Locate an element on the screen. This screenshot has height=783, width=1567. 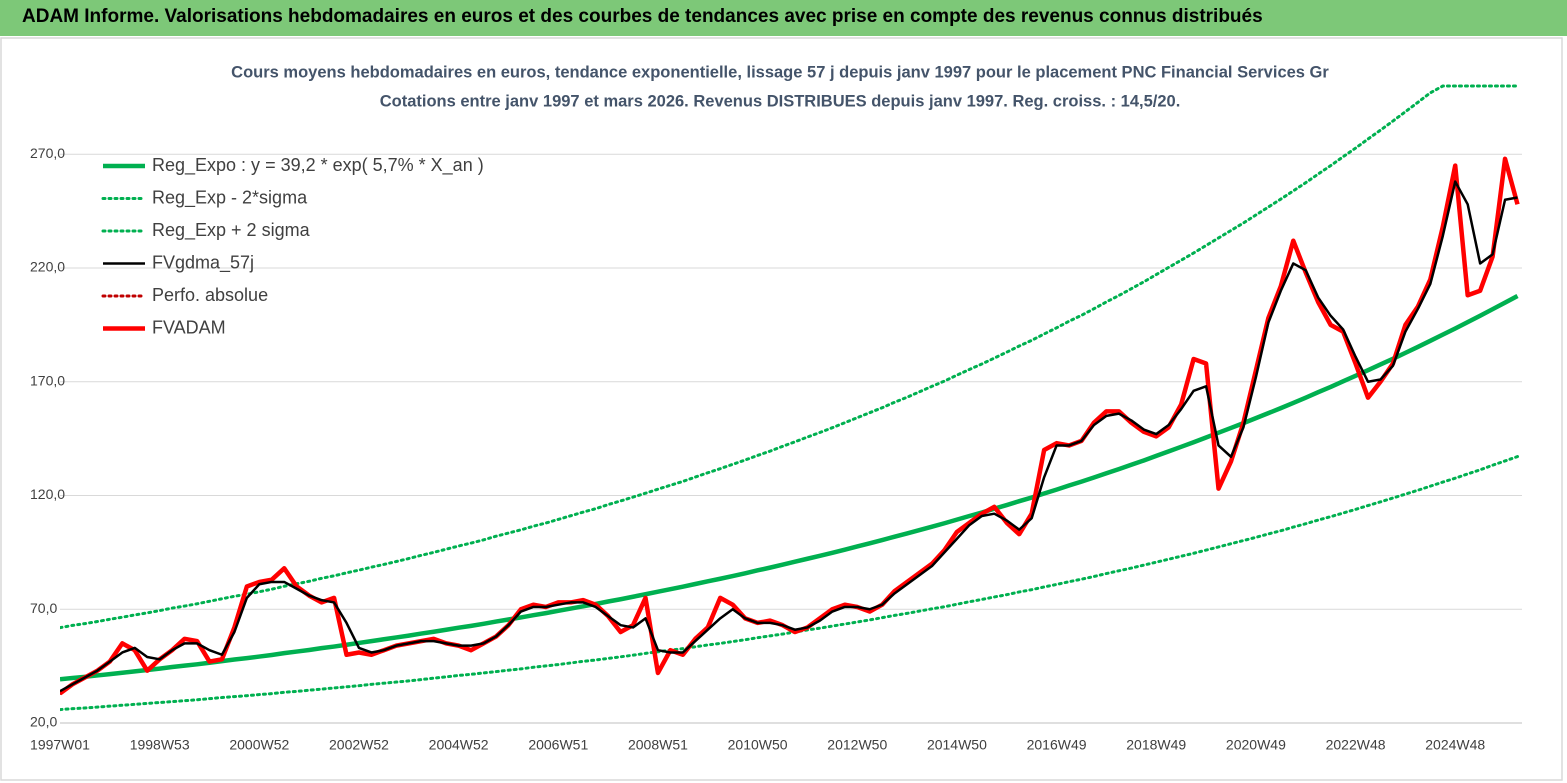
x-tick-label: 2016W49 is located at coordinates (1057, 745).